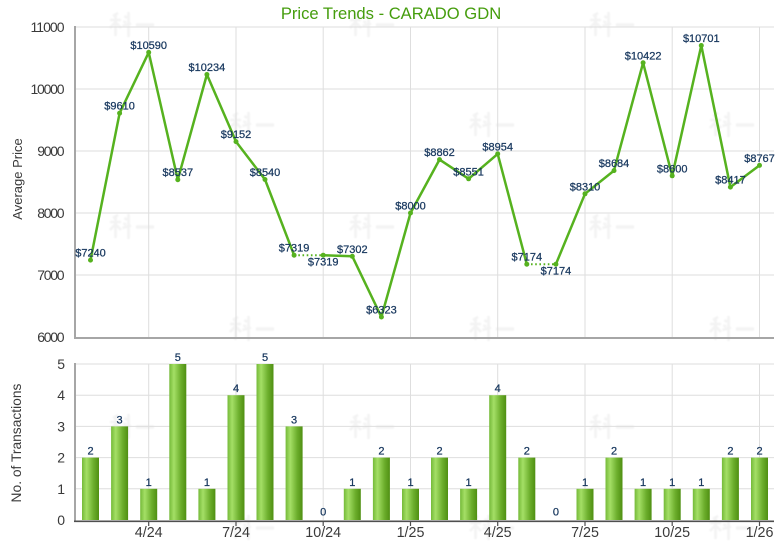 This screenshot has width=780, height=555. I want to click on svg-text: 8000, so click(51, 213).